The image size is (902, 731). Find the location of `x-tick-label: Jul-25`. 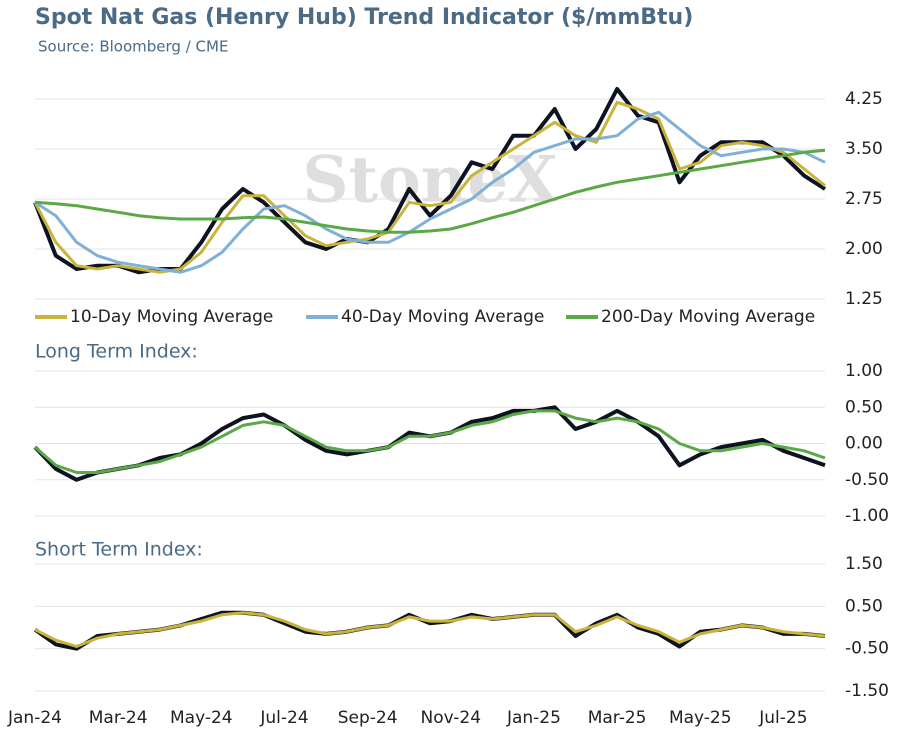

x-tick-label: Jul-25 is located at coordinates (782, 718).